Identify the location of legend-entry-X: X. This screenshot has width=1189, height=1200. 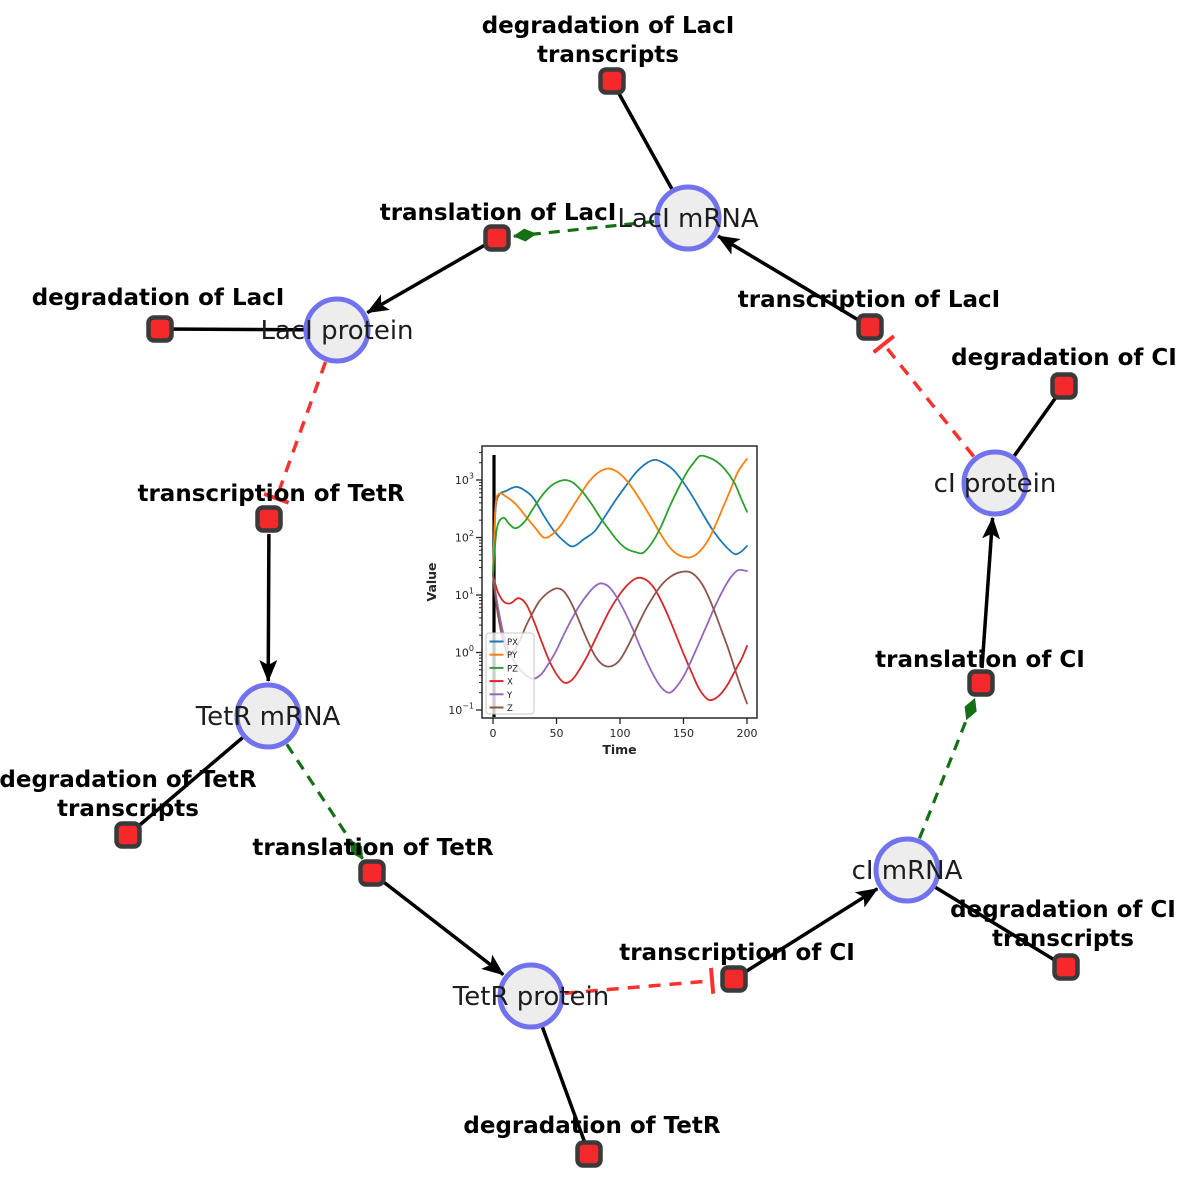
(510, 683).